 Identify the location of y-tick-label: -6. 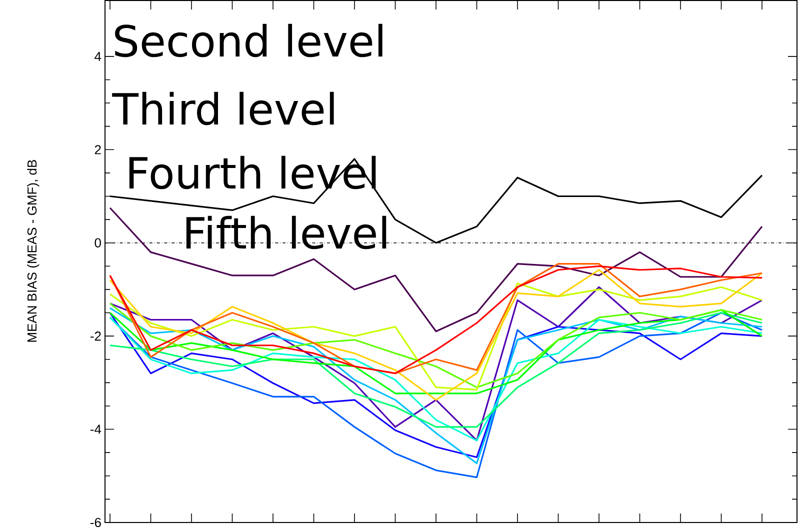
(95, 522).